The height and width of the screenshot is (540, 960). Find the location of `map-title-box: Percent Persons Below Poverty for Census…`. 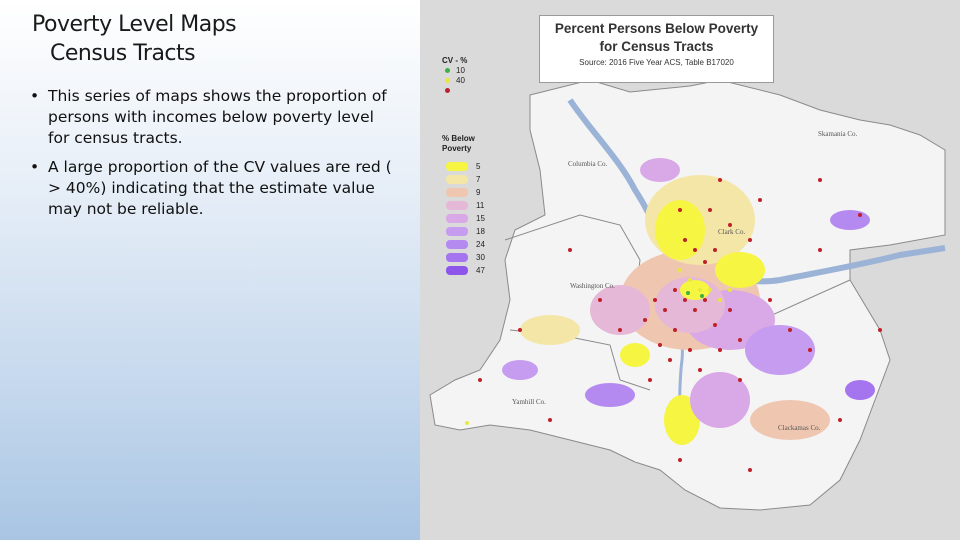

map-title-box: Percent Persons Below Poverty for Census… is located at coordinates (656, 49).